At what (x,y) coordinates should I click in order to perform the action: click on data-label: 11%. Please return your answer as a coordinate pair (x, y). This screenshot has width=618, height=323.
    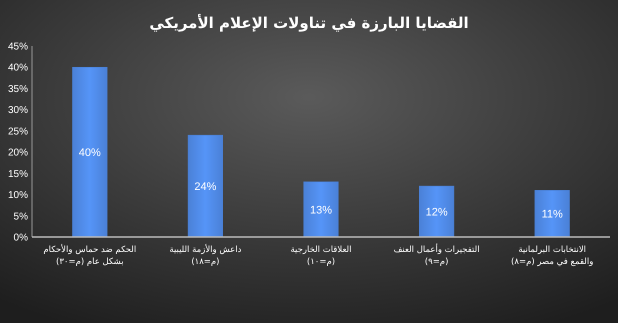
    Looking at the image, I should click on (553, 214).